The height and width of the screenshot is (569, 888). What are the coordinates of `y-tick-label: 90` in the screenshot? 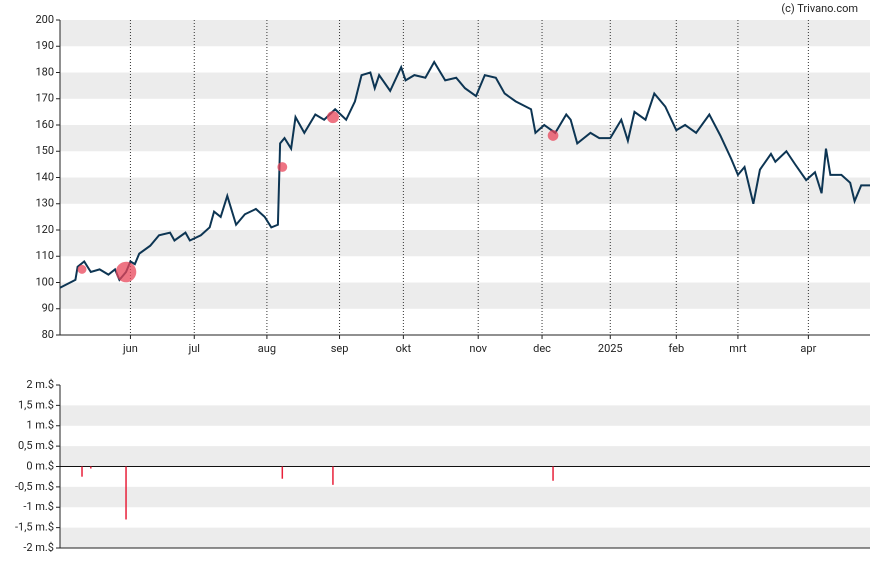 It's located at (48, 308).